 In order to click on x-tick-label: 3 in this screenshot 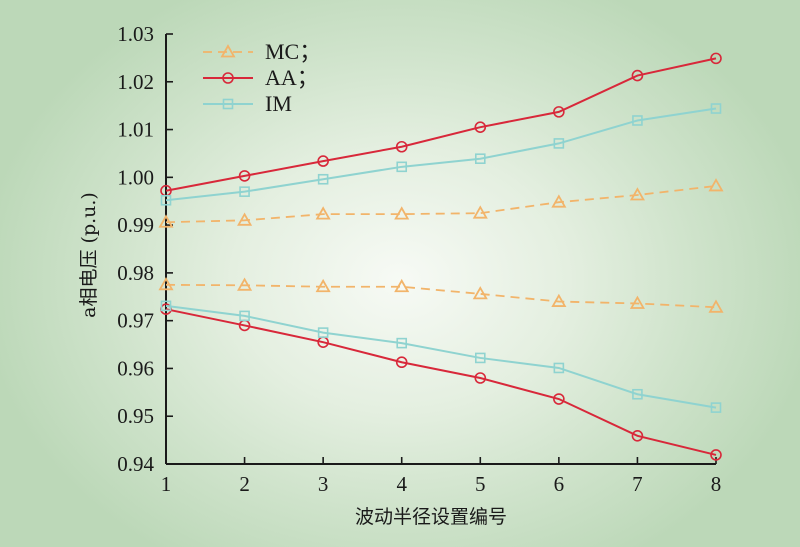, I will do `click(323, 484)`.